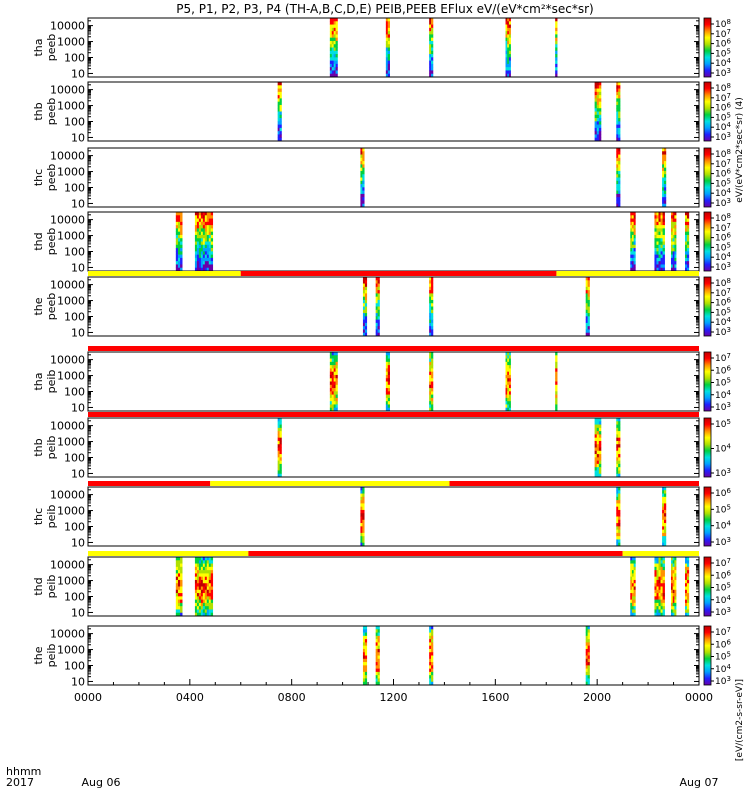 Image resolution: width=750 pixels, height=800 pixels. What do you see at coordinates (38, 241) in the screenshot?
I see `panel-label-probe: thd` at bounding box center [38, 241].